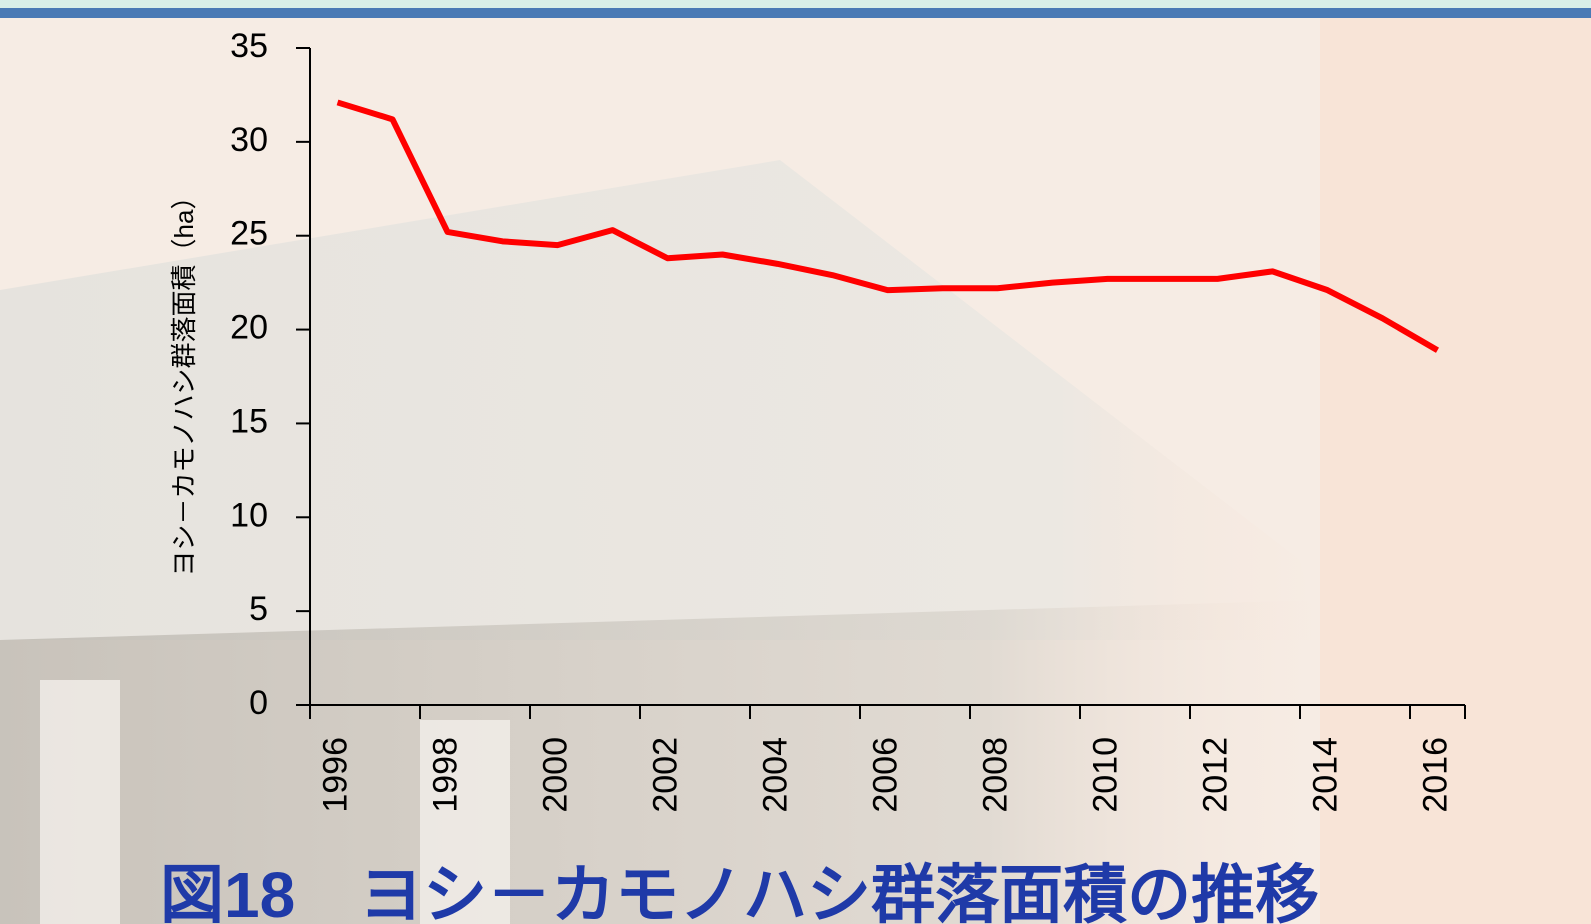 The image size is (1591, 924). What do you see at coordinates (249, 234) in the screenshot?
I see `y-tick-label: 25` at bounding box center [249, 234].